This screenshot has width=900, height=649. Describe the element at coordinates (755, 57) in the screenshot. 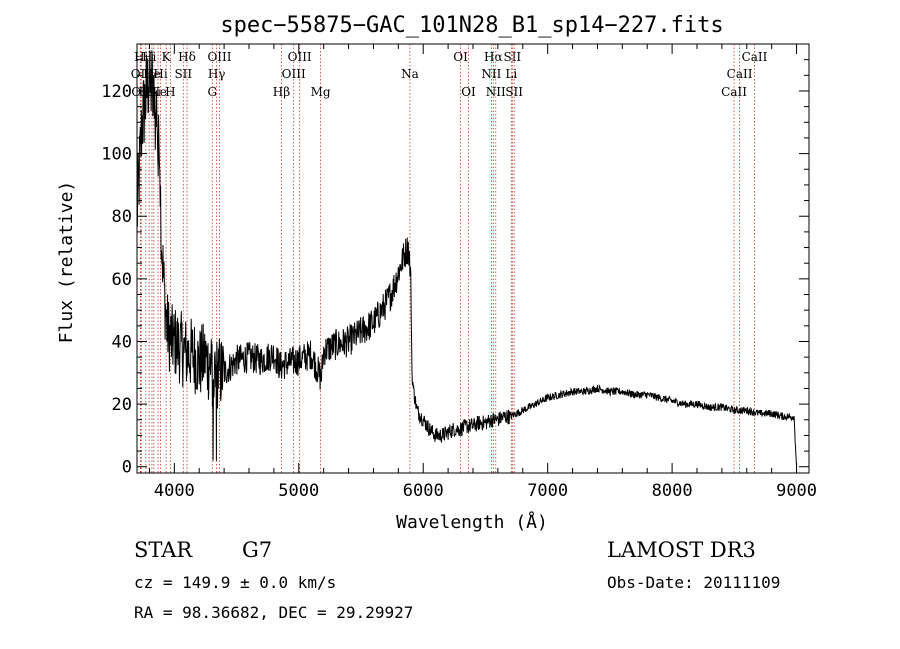

I see `line-label-31: CaII` at that location.